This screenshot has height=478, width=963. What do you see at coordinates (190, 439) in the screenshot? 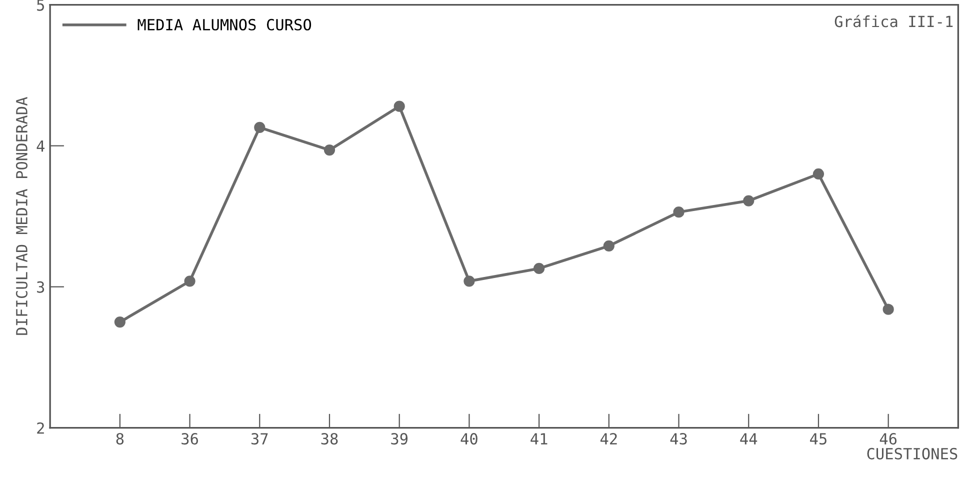
I see `x-tick-label: 36` at bounding box center [190, 439].